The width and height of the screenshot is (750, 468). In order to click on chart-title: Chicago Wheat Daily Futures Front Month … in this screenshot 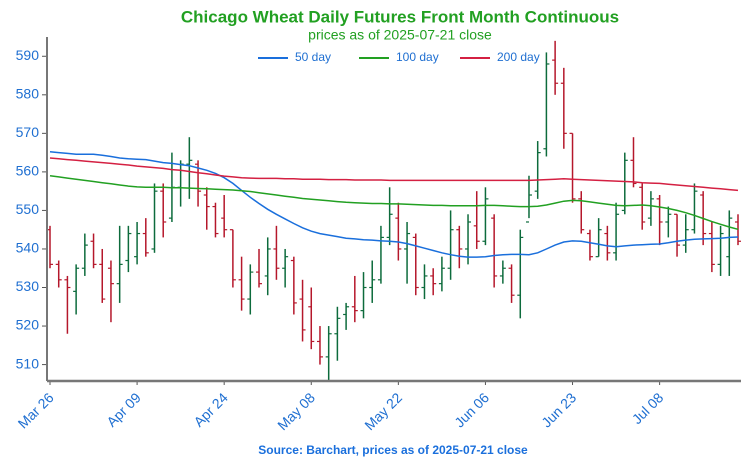, I will do `click(400, 16)`.